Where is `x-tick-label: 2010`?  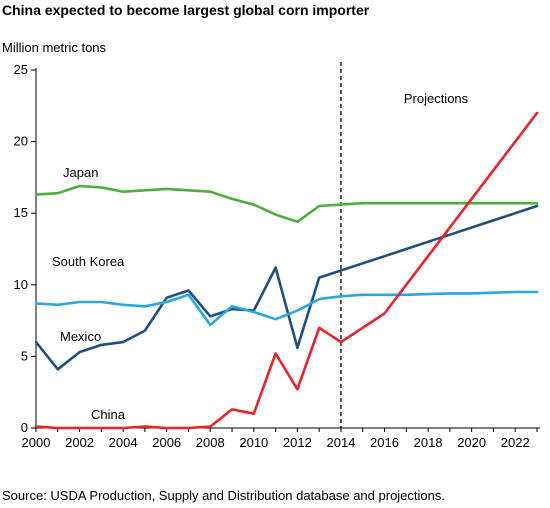 x-tick-label: 2010 is located at coordinates (253, 442).